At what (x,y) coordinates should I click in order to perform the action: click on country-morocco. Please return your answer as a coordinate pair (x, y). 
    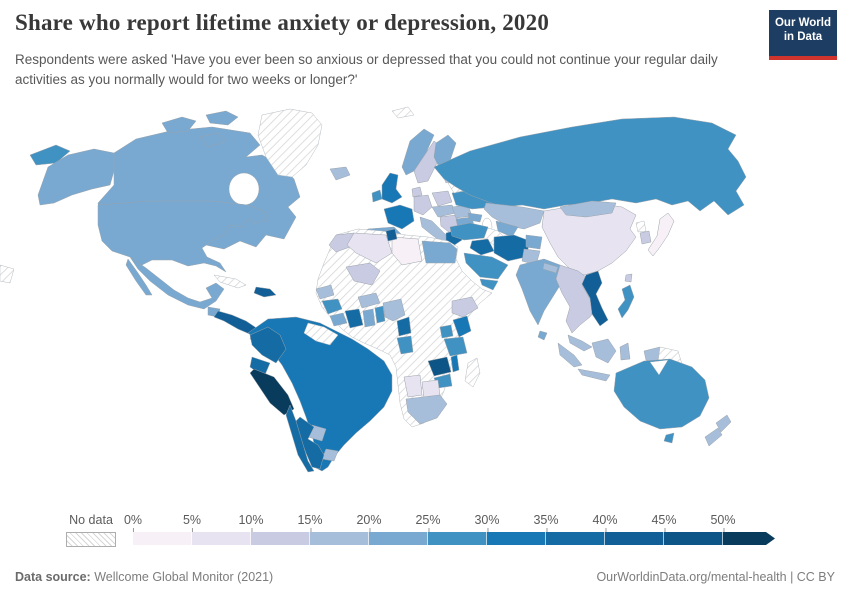
    Looking at the image, I should click on (341, 242).